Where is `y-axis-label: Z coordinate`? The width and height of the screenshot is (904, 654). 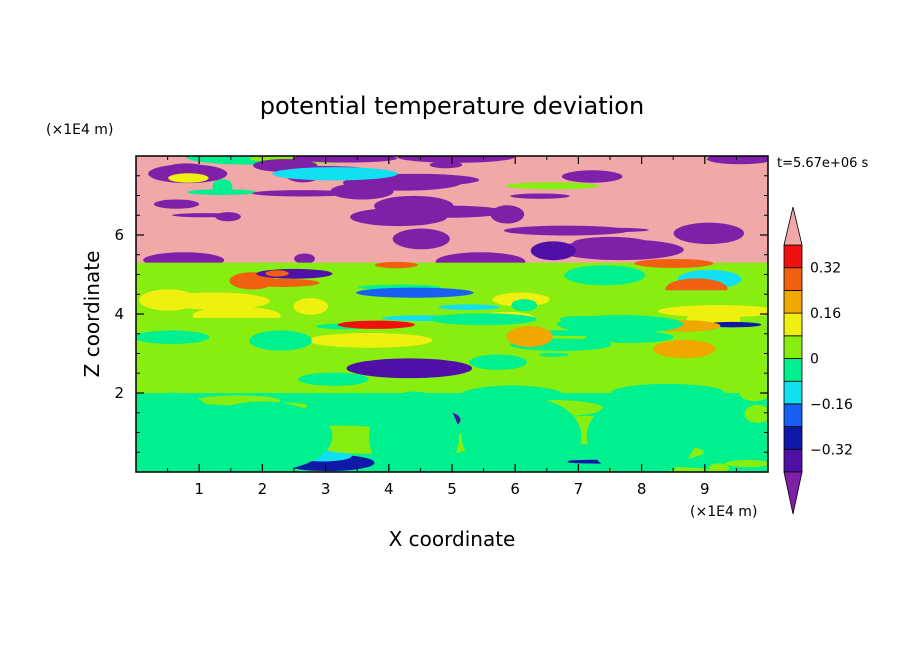
y-axis-label: Z coordinate is located at coordinates (92, 314).